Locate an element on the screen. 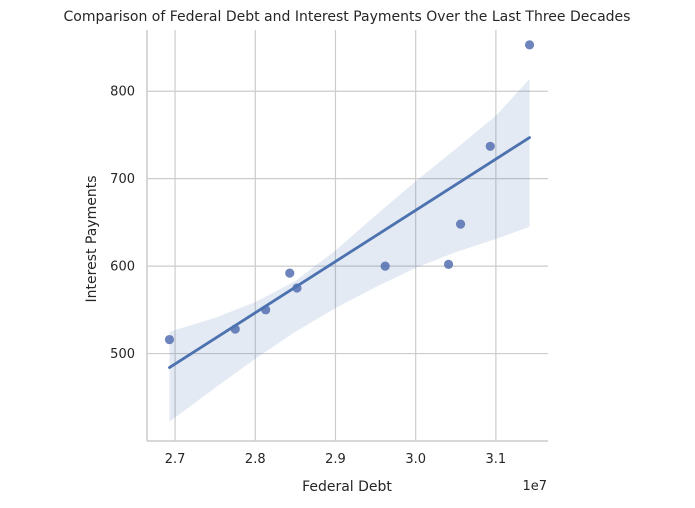  y-axis-label: Interest Payments is located at coordinates (92, 239).